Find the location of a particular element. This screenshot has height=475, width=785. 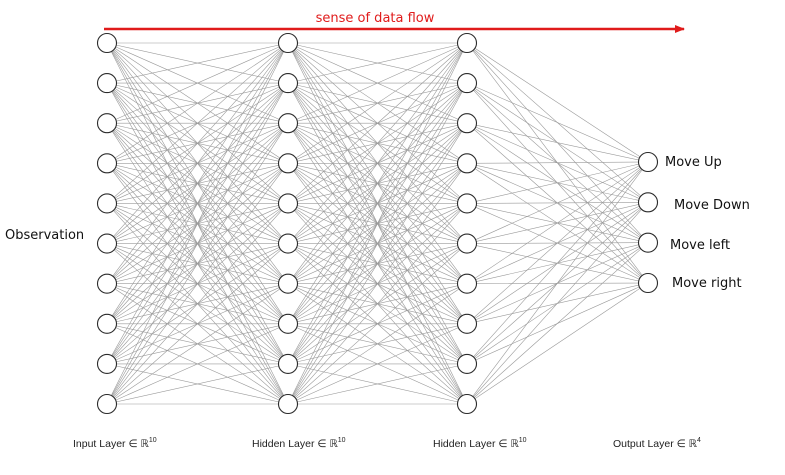

data-flow-label: sense of data flow is located at coordinates (375, 18).